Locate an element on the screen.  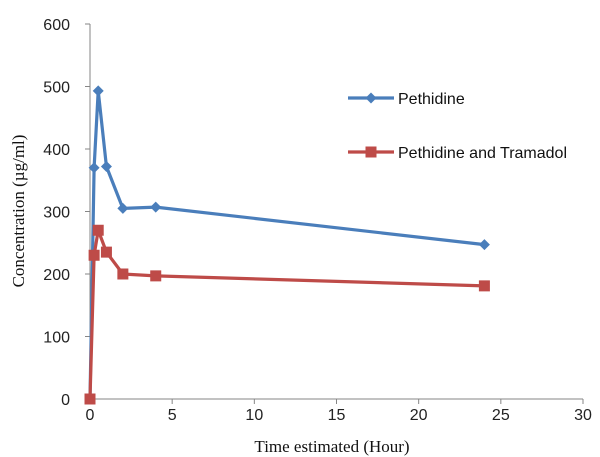
y-tick-label: 600 is located at coordinates (56, 25).